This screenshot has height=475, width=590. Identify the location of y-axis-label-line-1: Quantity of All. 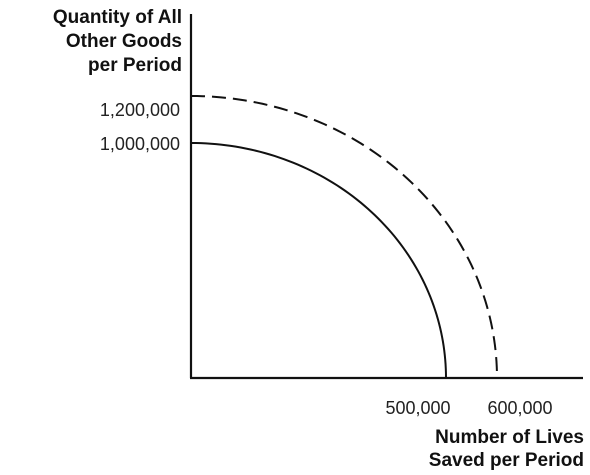
(117, 17).